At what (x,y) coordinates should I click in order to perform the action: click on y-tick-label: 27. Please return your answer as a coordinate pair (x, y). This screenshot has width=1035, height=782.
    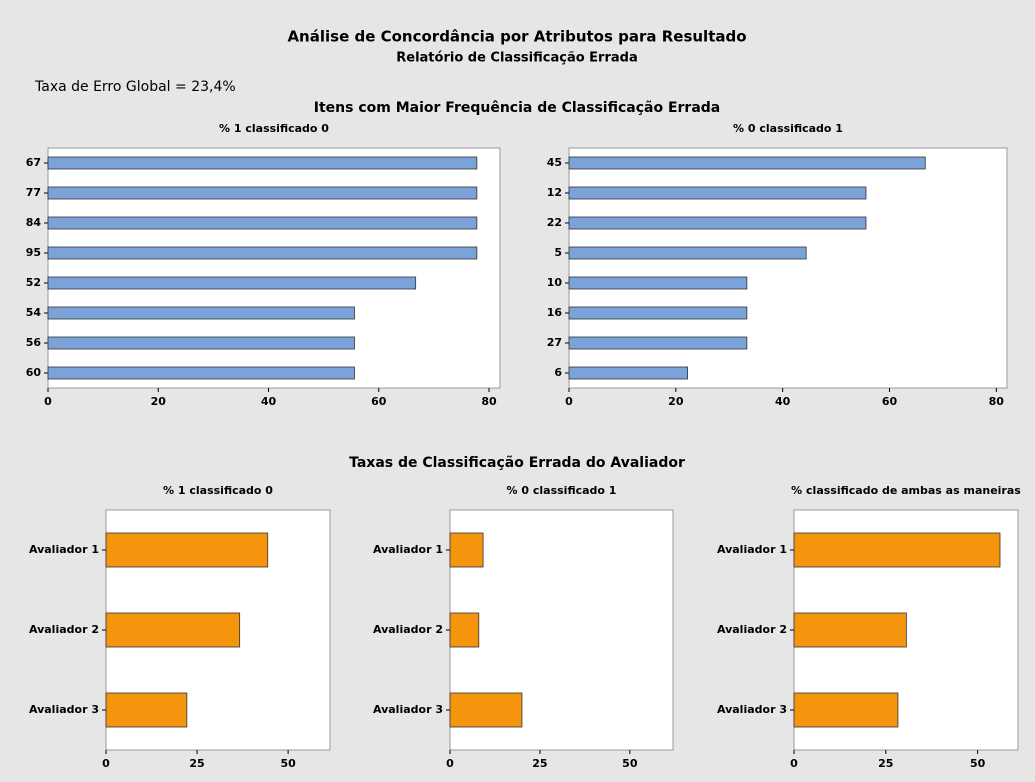
    Looking at the image, I should click on (554, 342).